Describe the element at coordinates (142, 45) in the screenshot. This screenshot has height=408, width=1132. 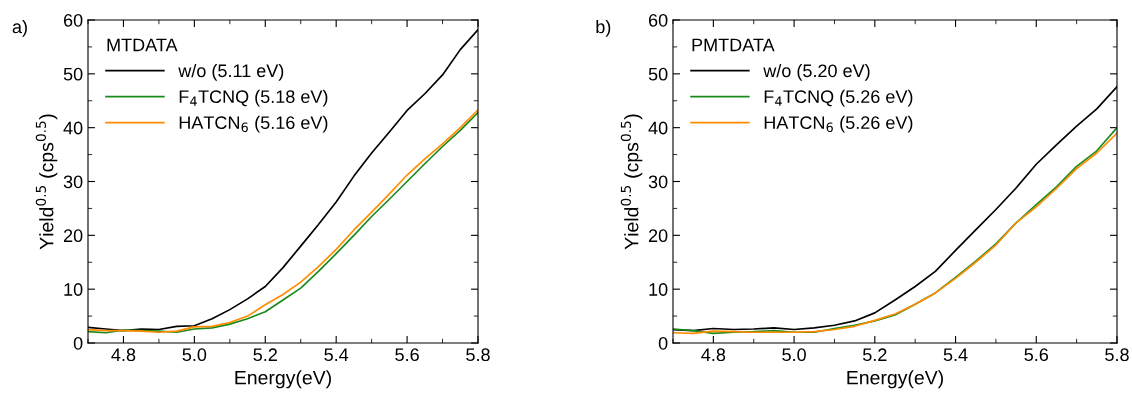
I see `legend-title: MTDATA` at that location.